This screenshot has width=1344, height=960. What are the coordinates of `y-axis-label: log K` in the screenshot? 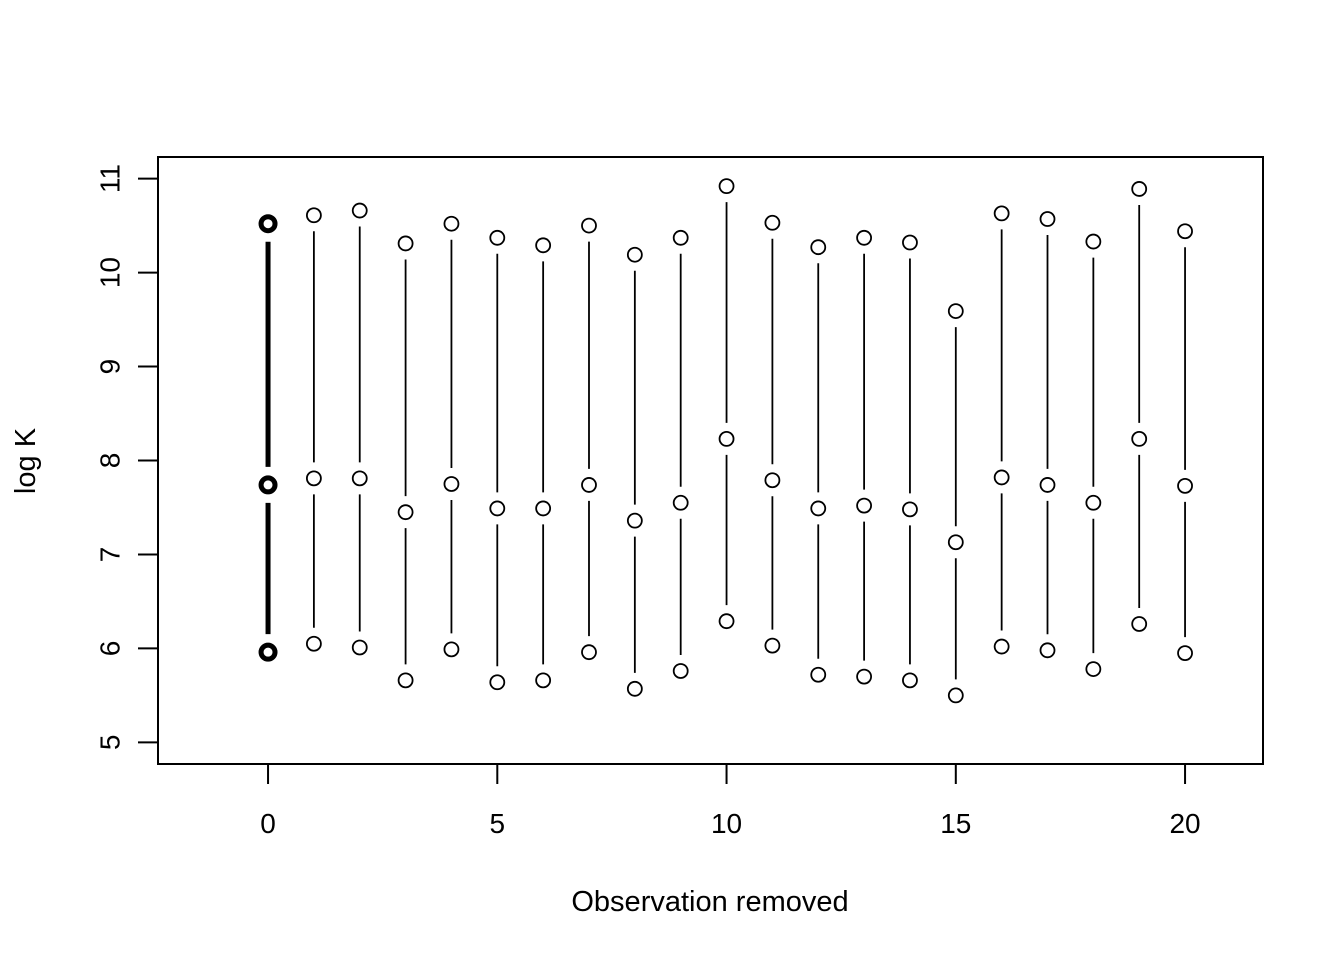 It's located at (26, 460).